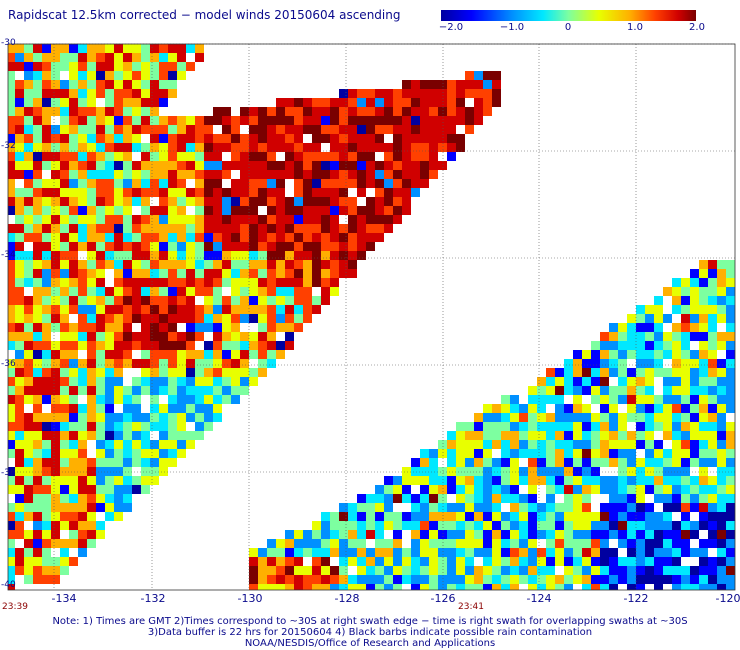 The height and width of the screenshot is (650, 740). I want to click on lon-label: -124, so click(539, 598).